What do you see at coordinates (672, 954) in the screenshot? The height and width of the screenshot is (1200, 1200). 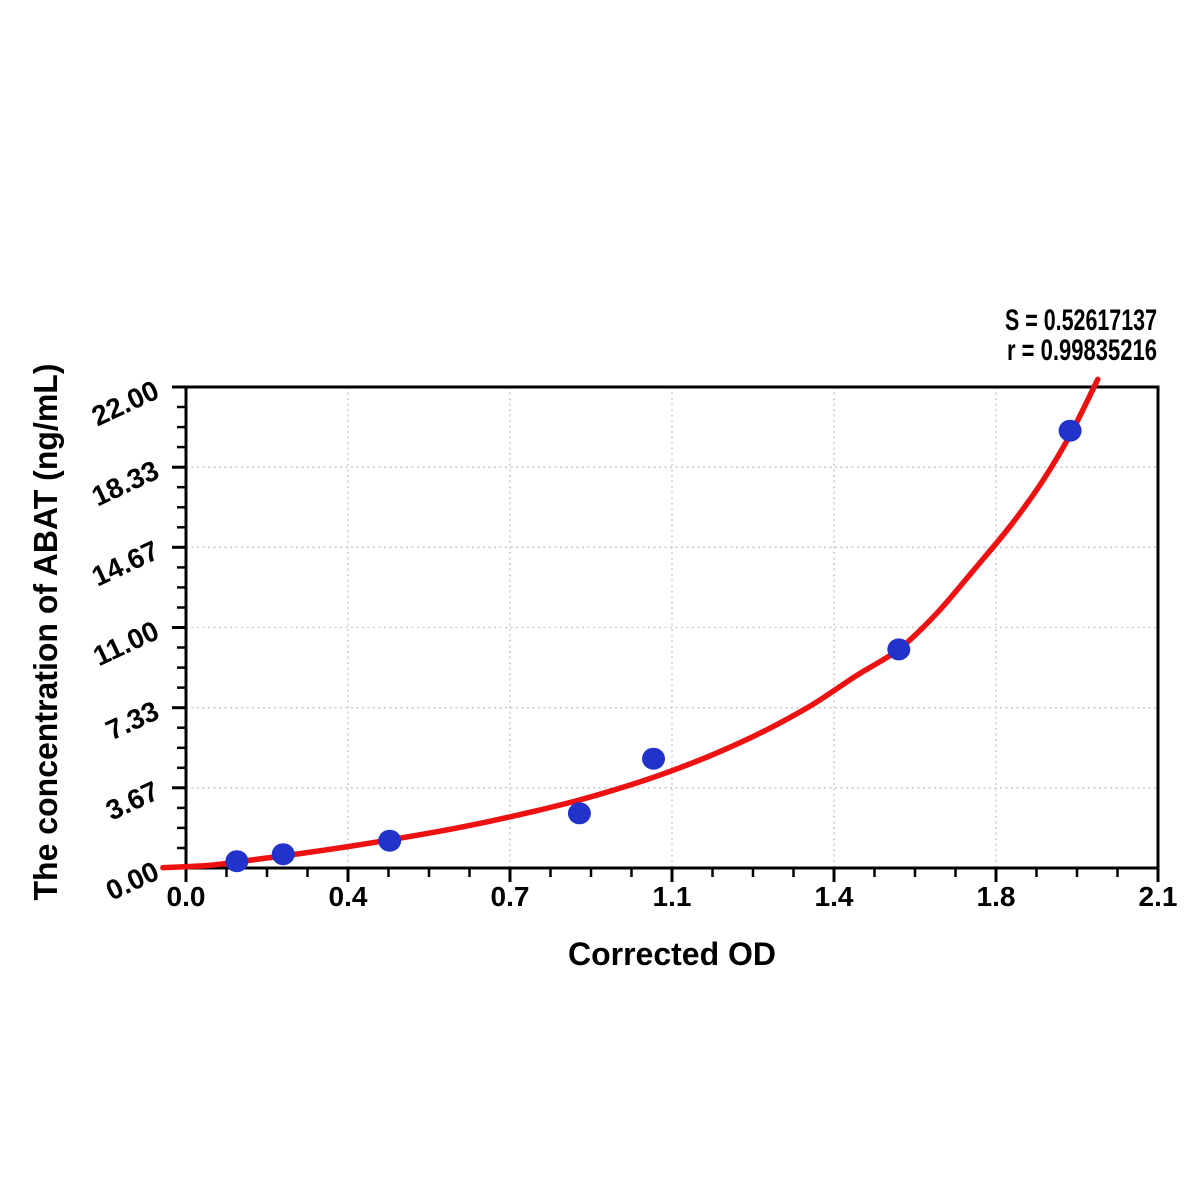 I see `x-axis-title: Corrected OD` at bounding box center [672, 954].